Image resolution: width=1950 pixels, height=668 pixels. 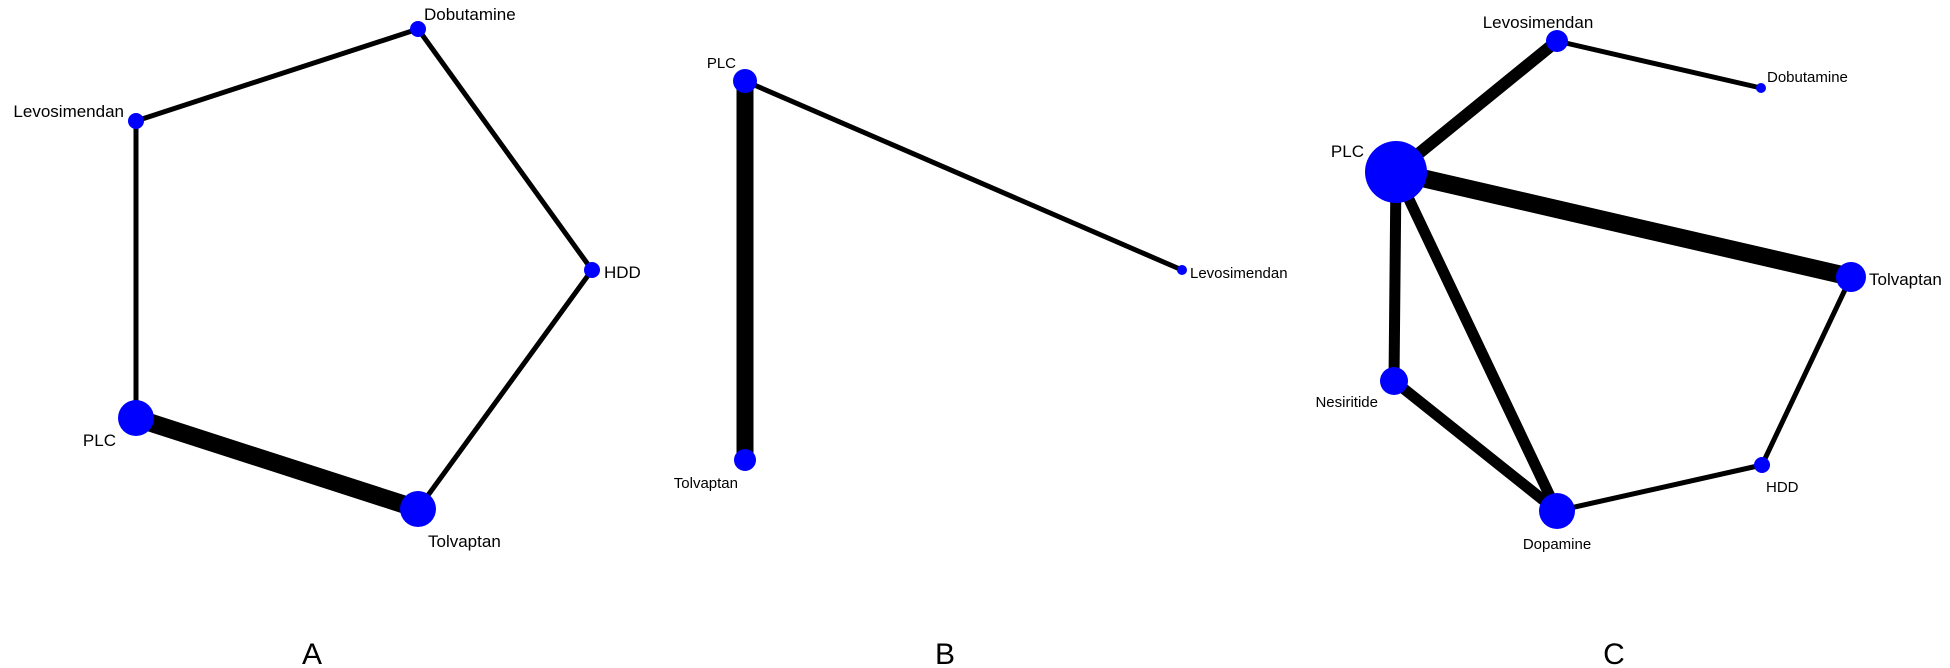 What do you see at coordinates (418, 509) in the screenshot?
I see `node-a-tolvaptan` at bounding box center [418, 509].